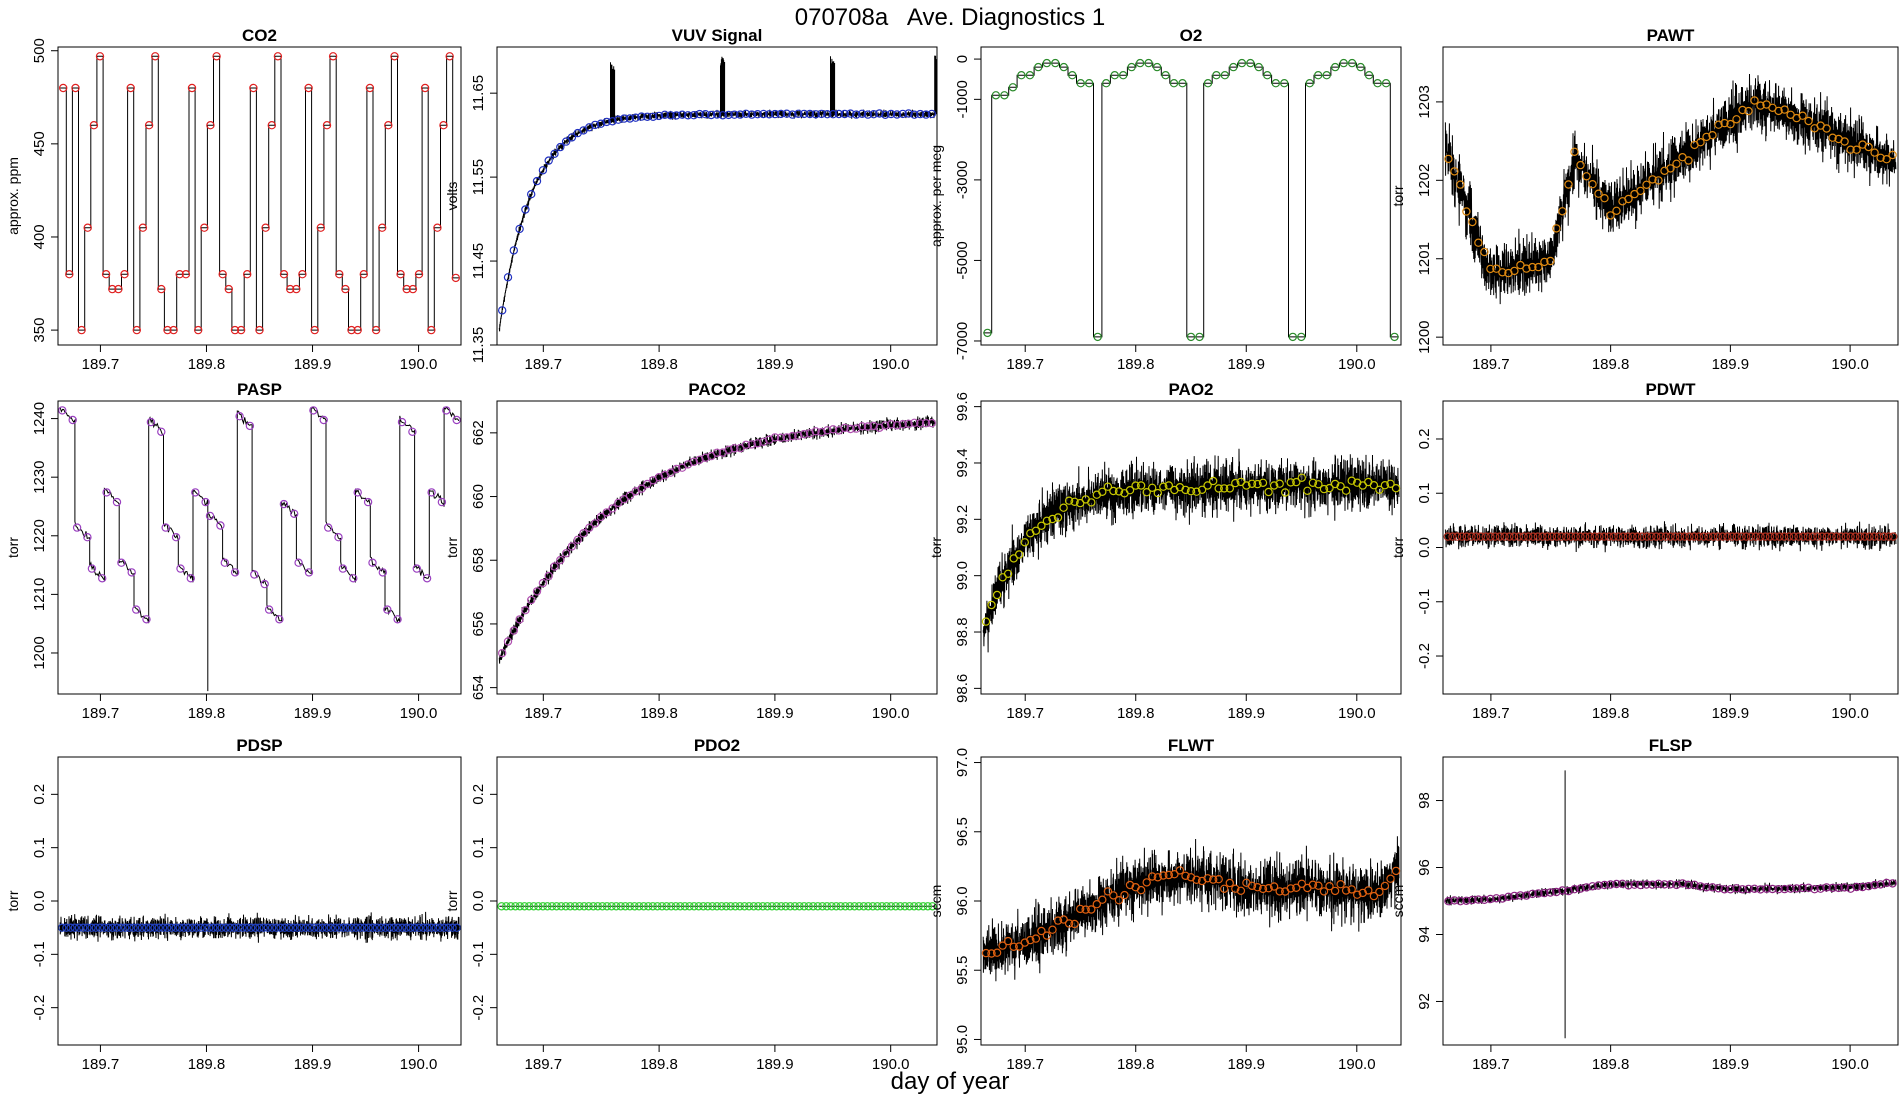  Describe the element at coordinates (1670, 389) in the screenshot. I see `chart-title: PDWT` at that location.